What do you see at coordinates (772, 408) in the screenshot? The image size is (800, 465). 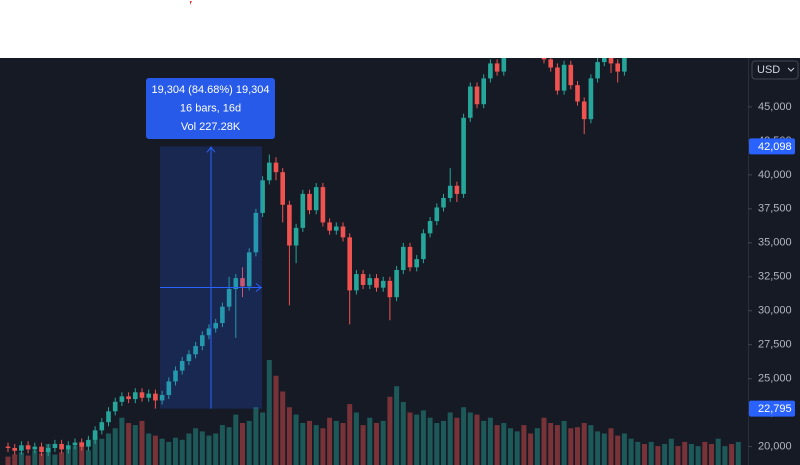 I see `price-label-box` at bounding box center [772, 408].